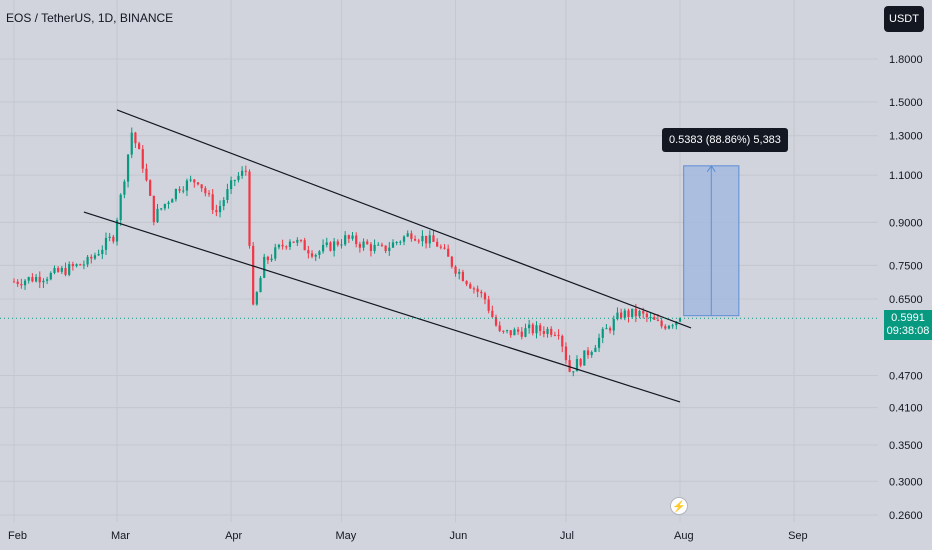 This screenshot has width=932, height=550. Describe the element at coordinates (798, 536) in the screenshot. I see `x-tick-label: Sep` at that location.